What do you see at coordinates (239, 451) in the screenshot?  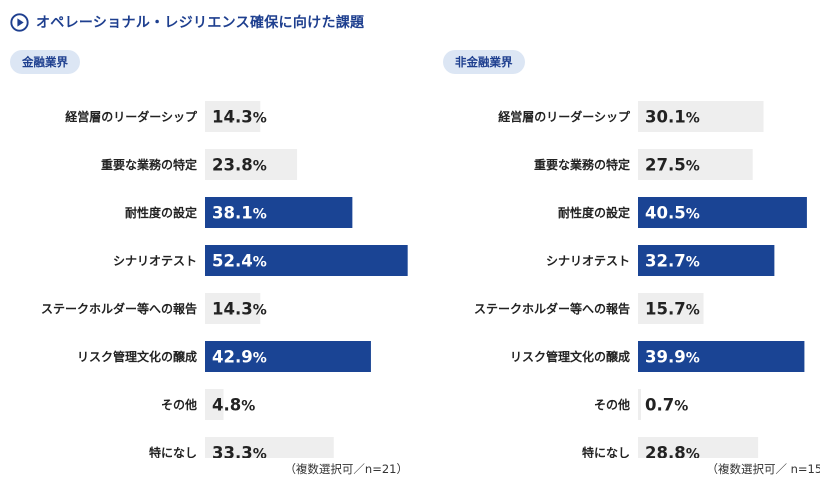 I see `value-label: 33.3%` at bounding box center [239, 451].